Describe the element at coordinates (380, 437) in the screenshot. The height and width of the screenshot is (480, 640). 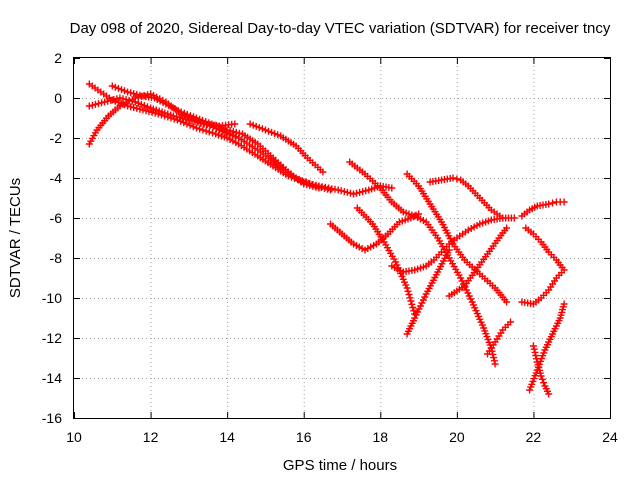
I see `x-tick-label: 18` at that location.